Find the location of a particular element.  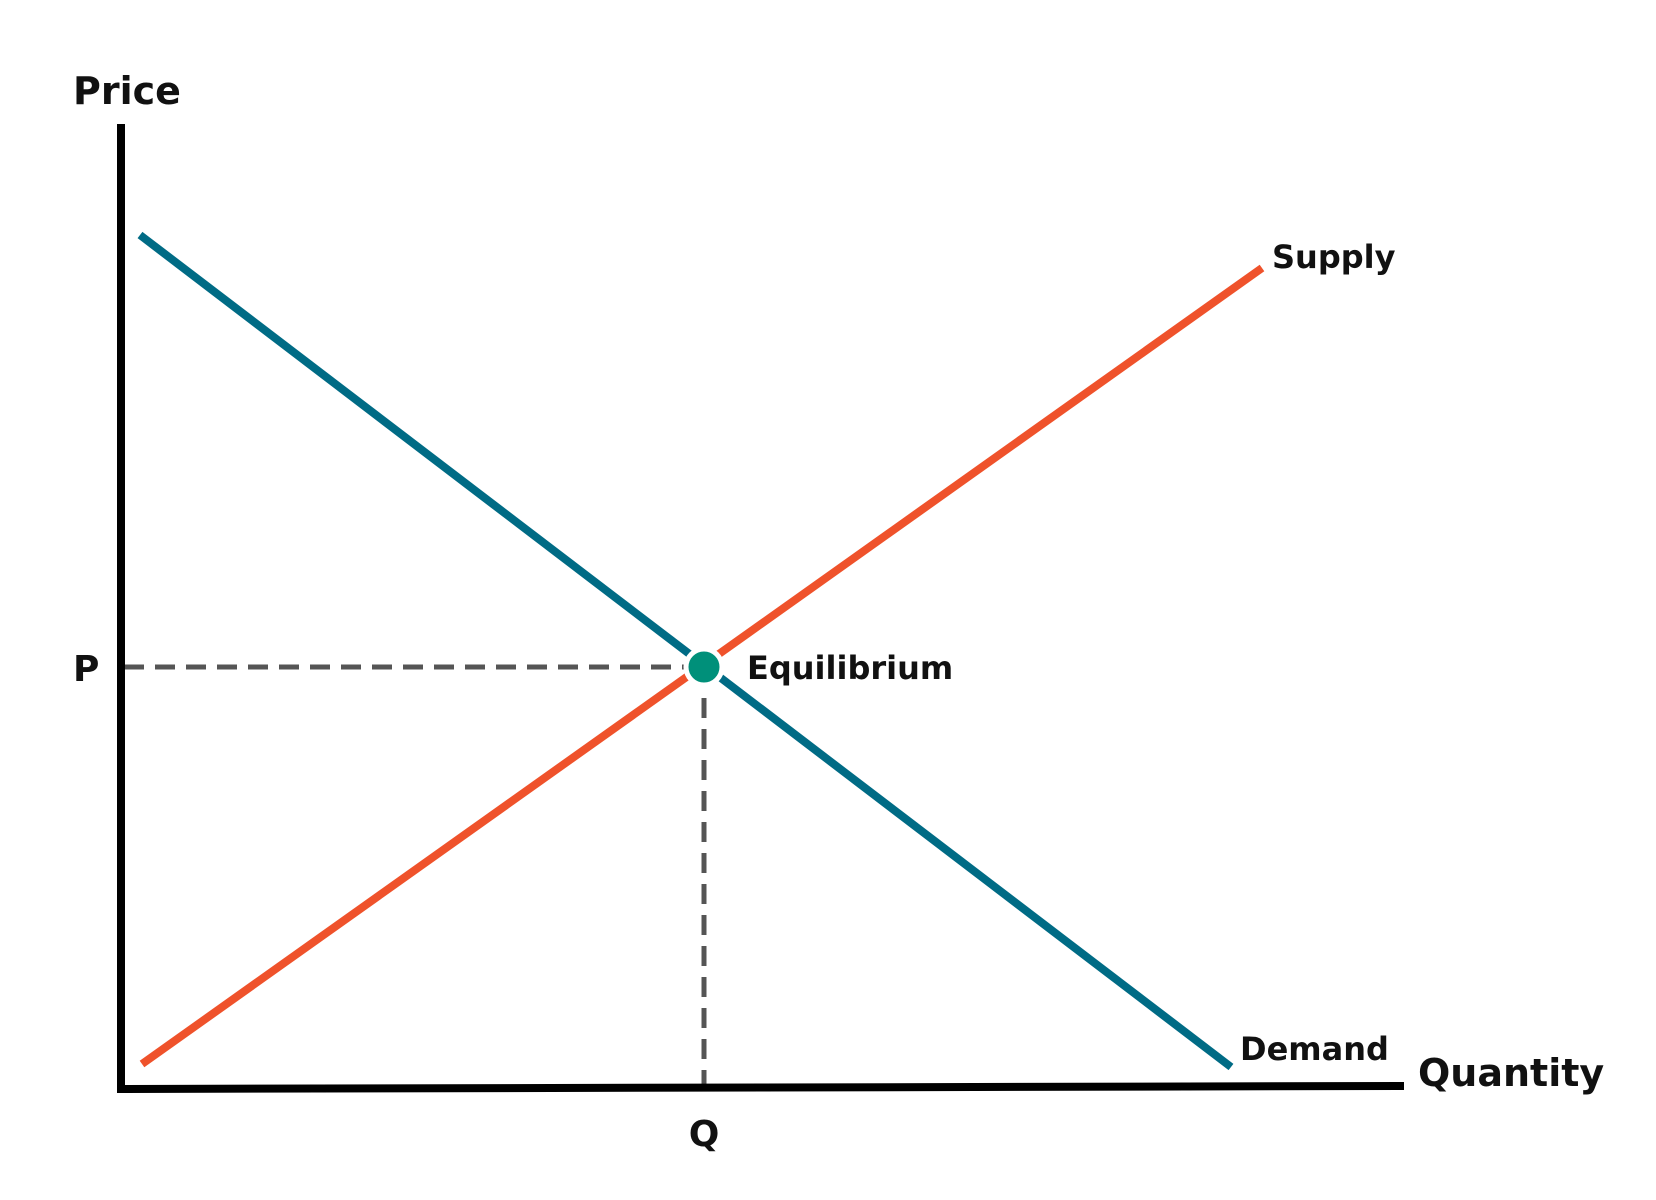

x-axis-label: Quantity is located at coordinates (1511, 1073).